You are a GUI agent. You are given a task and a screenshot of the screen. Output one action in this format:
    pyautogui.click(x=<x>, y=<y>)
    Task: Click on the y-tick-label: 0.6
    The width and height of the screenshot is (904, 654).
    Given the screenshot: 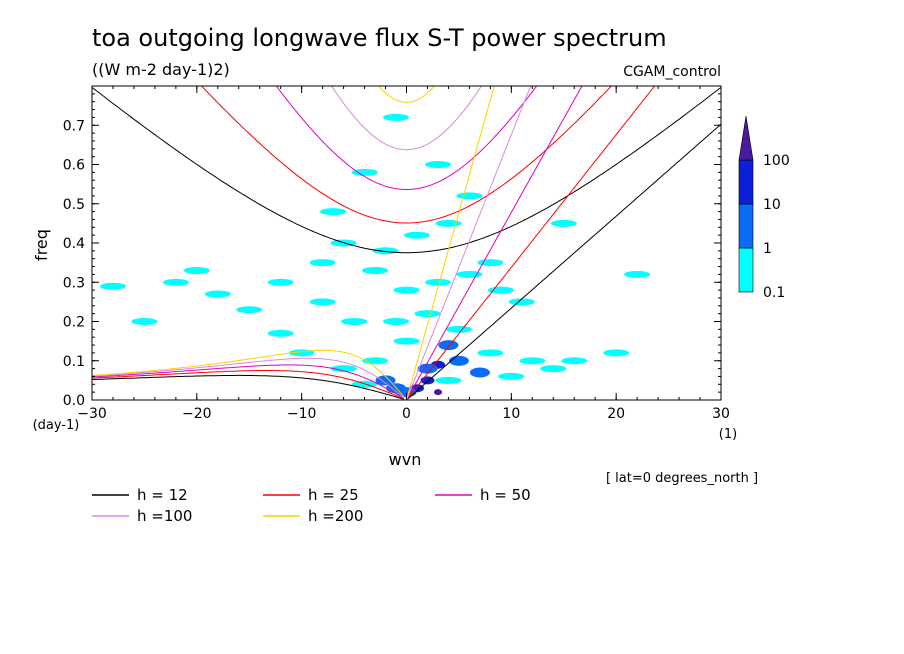 What is the action you would take?
    pyautogui.click(x=74, y=166)
    